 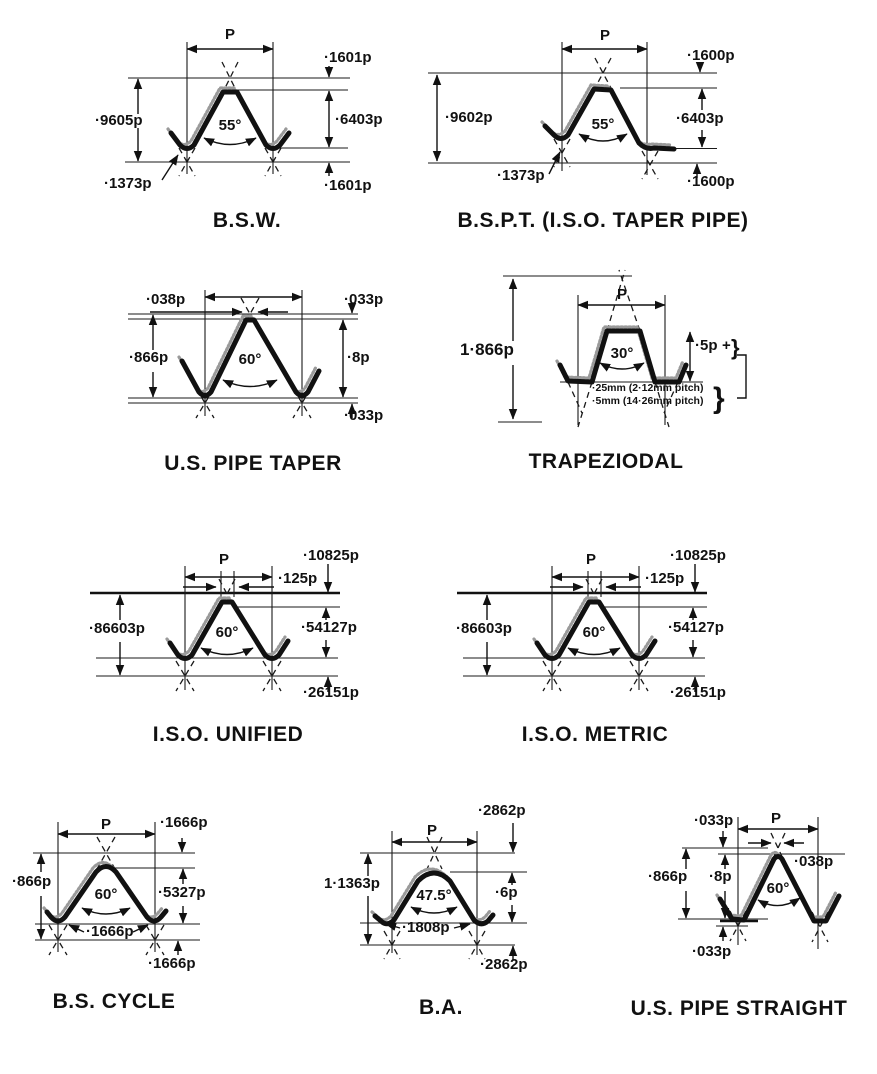 What do you see at coordinates (31, 881) in the screenshot?
I see `bs-cycle-left-label: ·866p` at bounding box center [31, 881].